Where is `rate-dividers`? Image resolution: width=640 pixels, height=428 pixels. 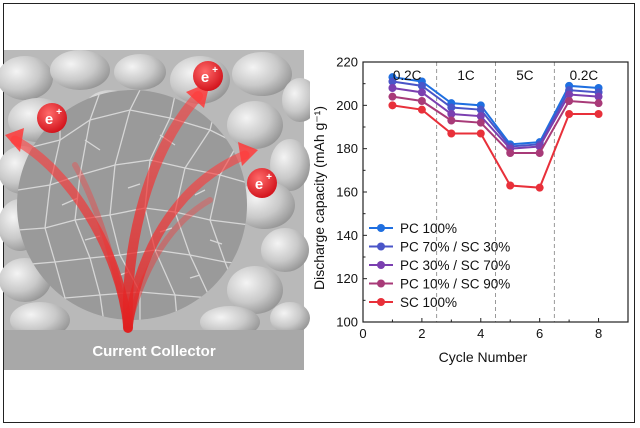 rate-dividers is located at coordinates (495, 192).